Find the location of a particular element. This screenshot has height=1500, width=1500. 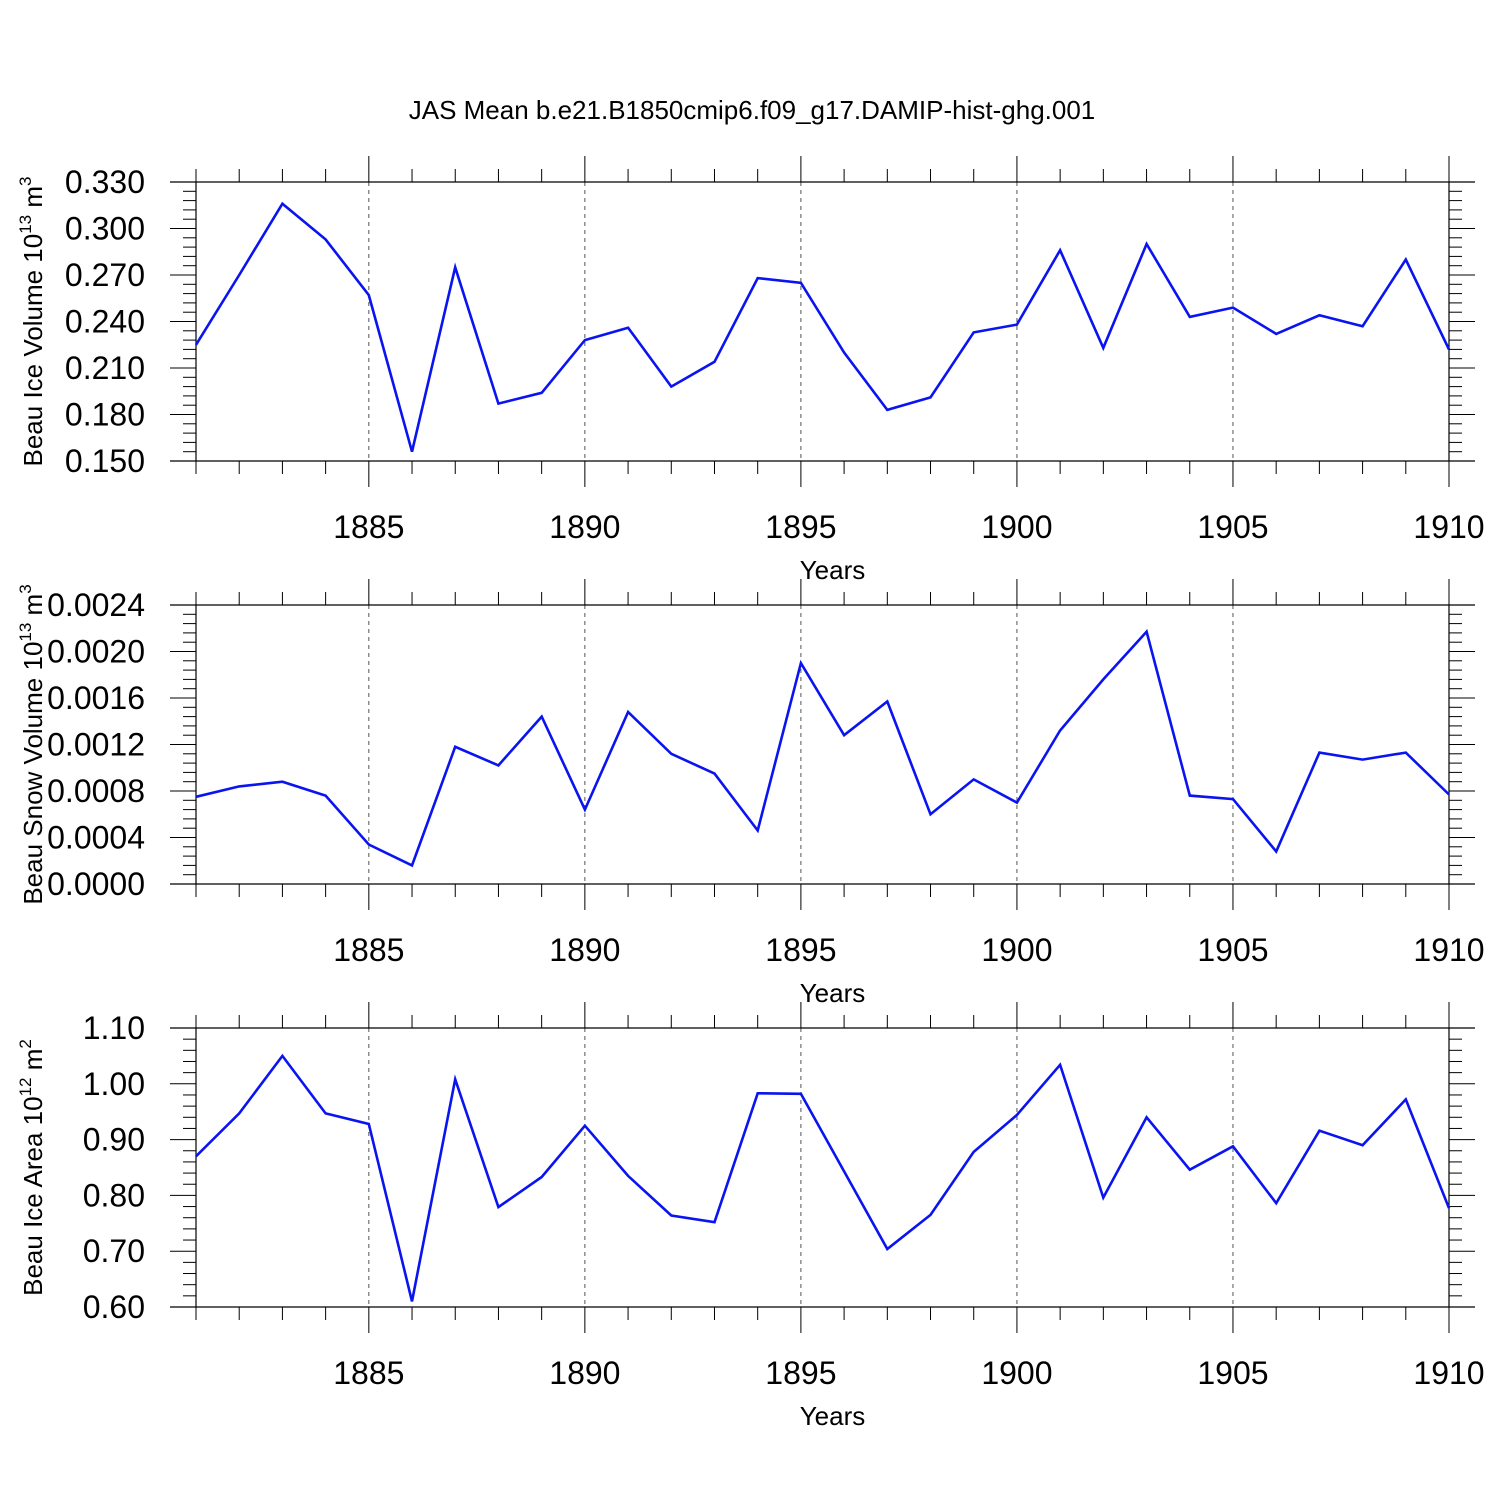

y-axis-label: Beau Snow Volume 1013 m3 is located at coordinates (32, 744).